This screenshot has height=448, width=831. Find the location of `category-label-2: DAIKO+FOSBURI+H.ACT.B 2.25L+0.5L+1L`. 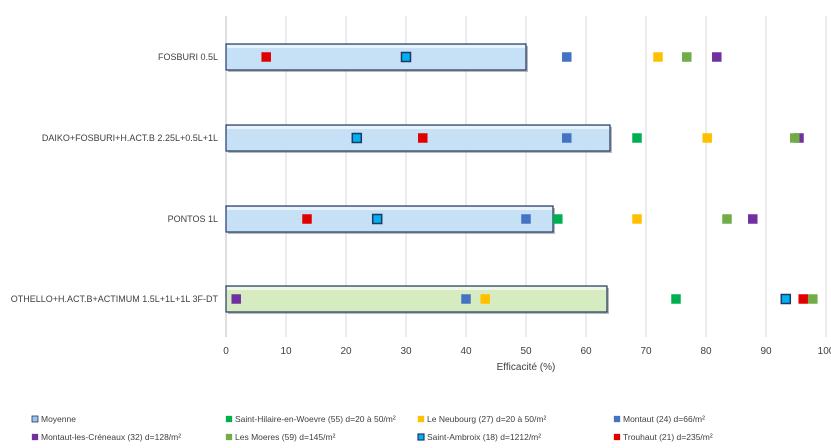

category-label-2: DAIKO+FOSBURI+H.ACT.B 2.25L+0.5L+1L is located at coordinates (130, 138).